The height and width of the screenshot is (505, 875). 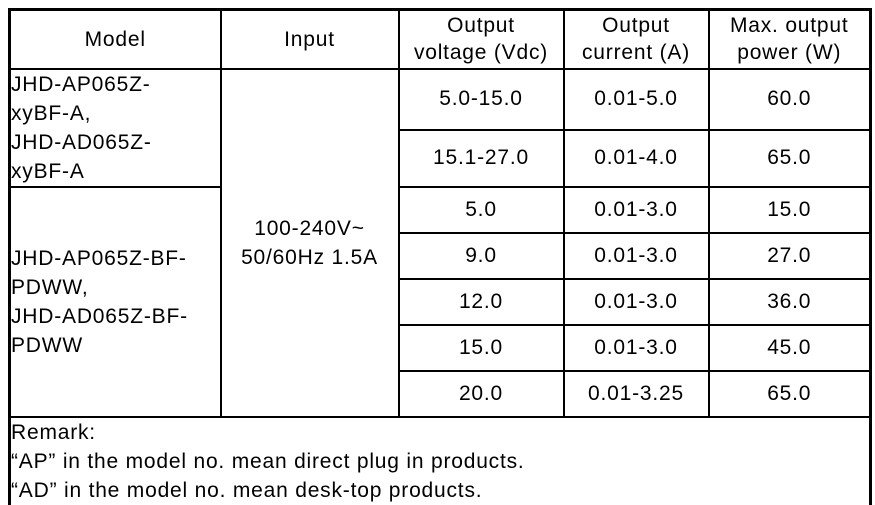 I want to click on col-header-input: Input, so click(x=309, y=39).